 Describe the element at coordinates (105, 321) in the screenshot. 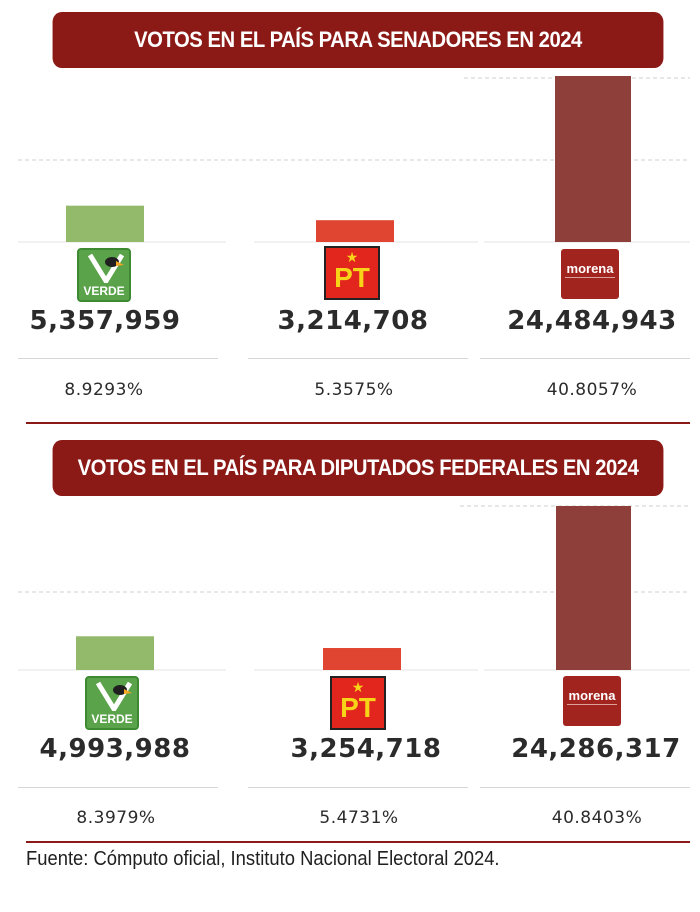

I see `value-label-verde: 5,357,959` at that location.